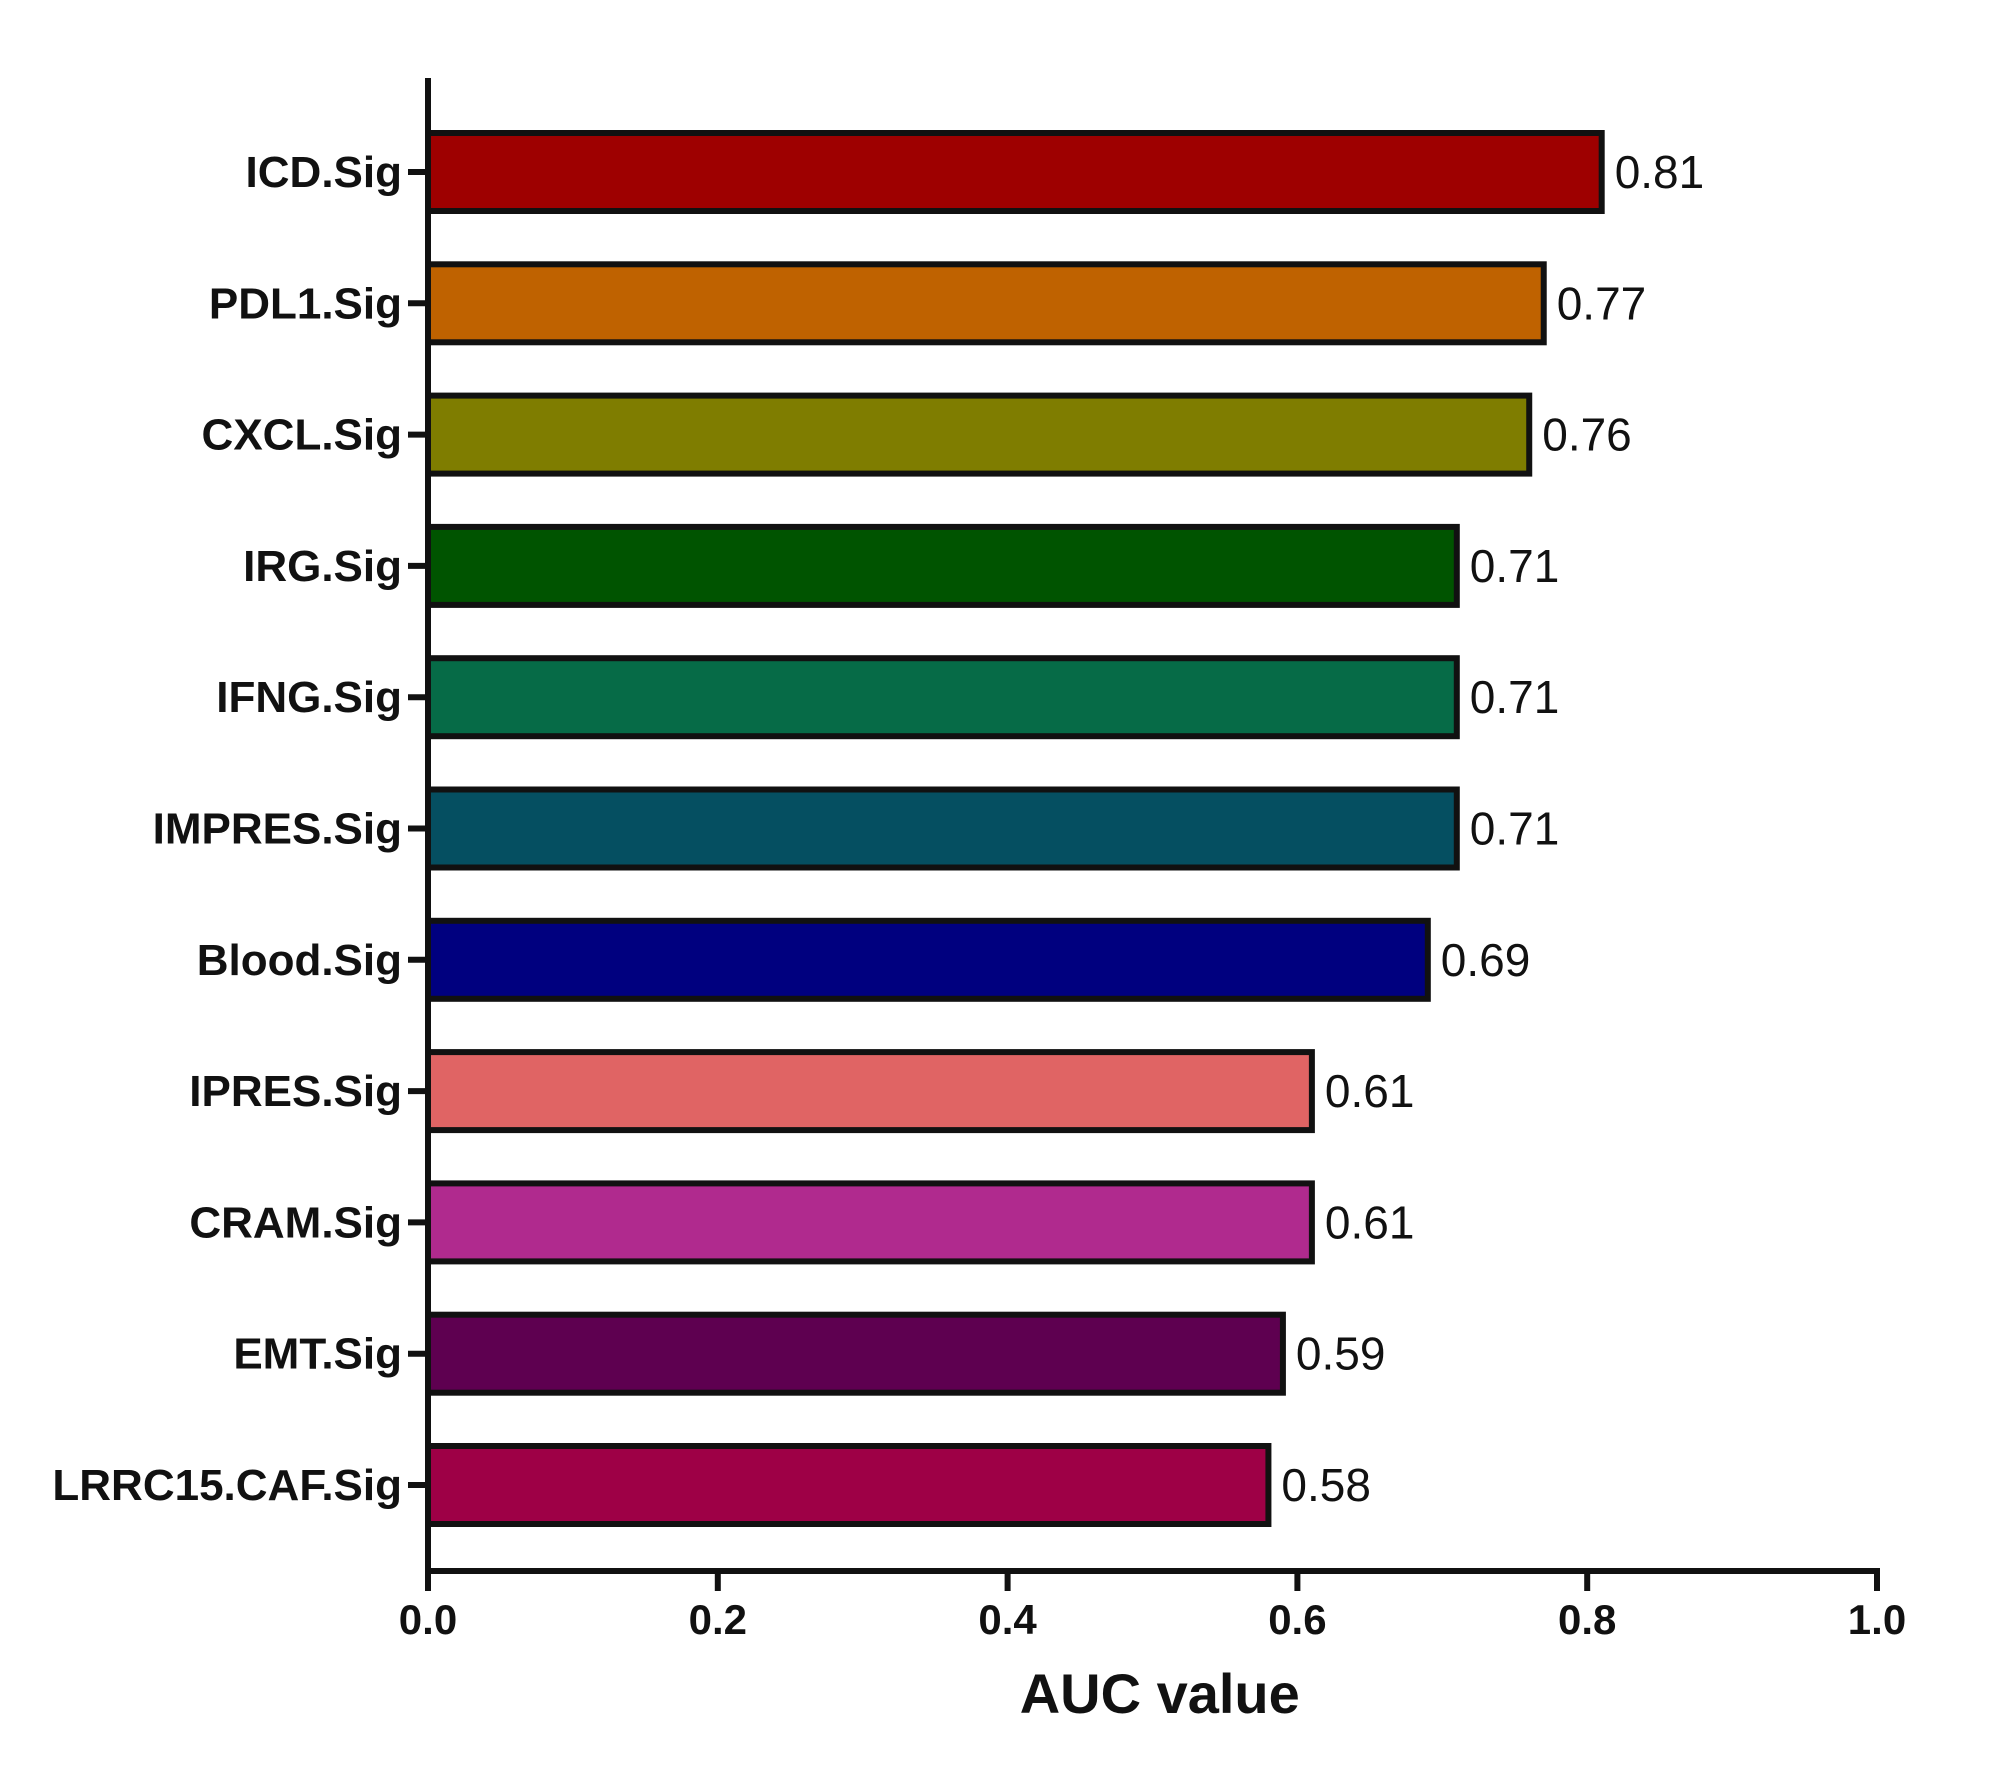  What do you see at coordinates (1602, 303) in the screenshot?
I see `value-label: 0.77` at bounding box center [1602, 303].